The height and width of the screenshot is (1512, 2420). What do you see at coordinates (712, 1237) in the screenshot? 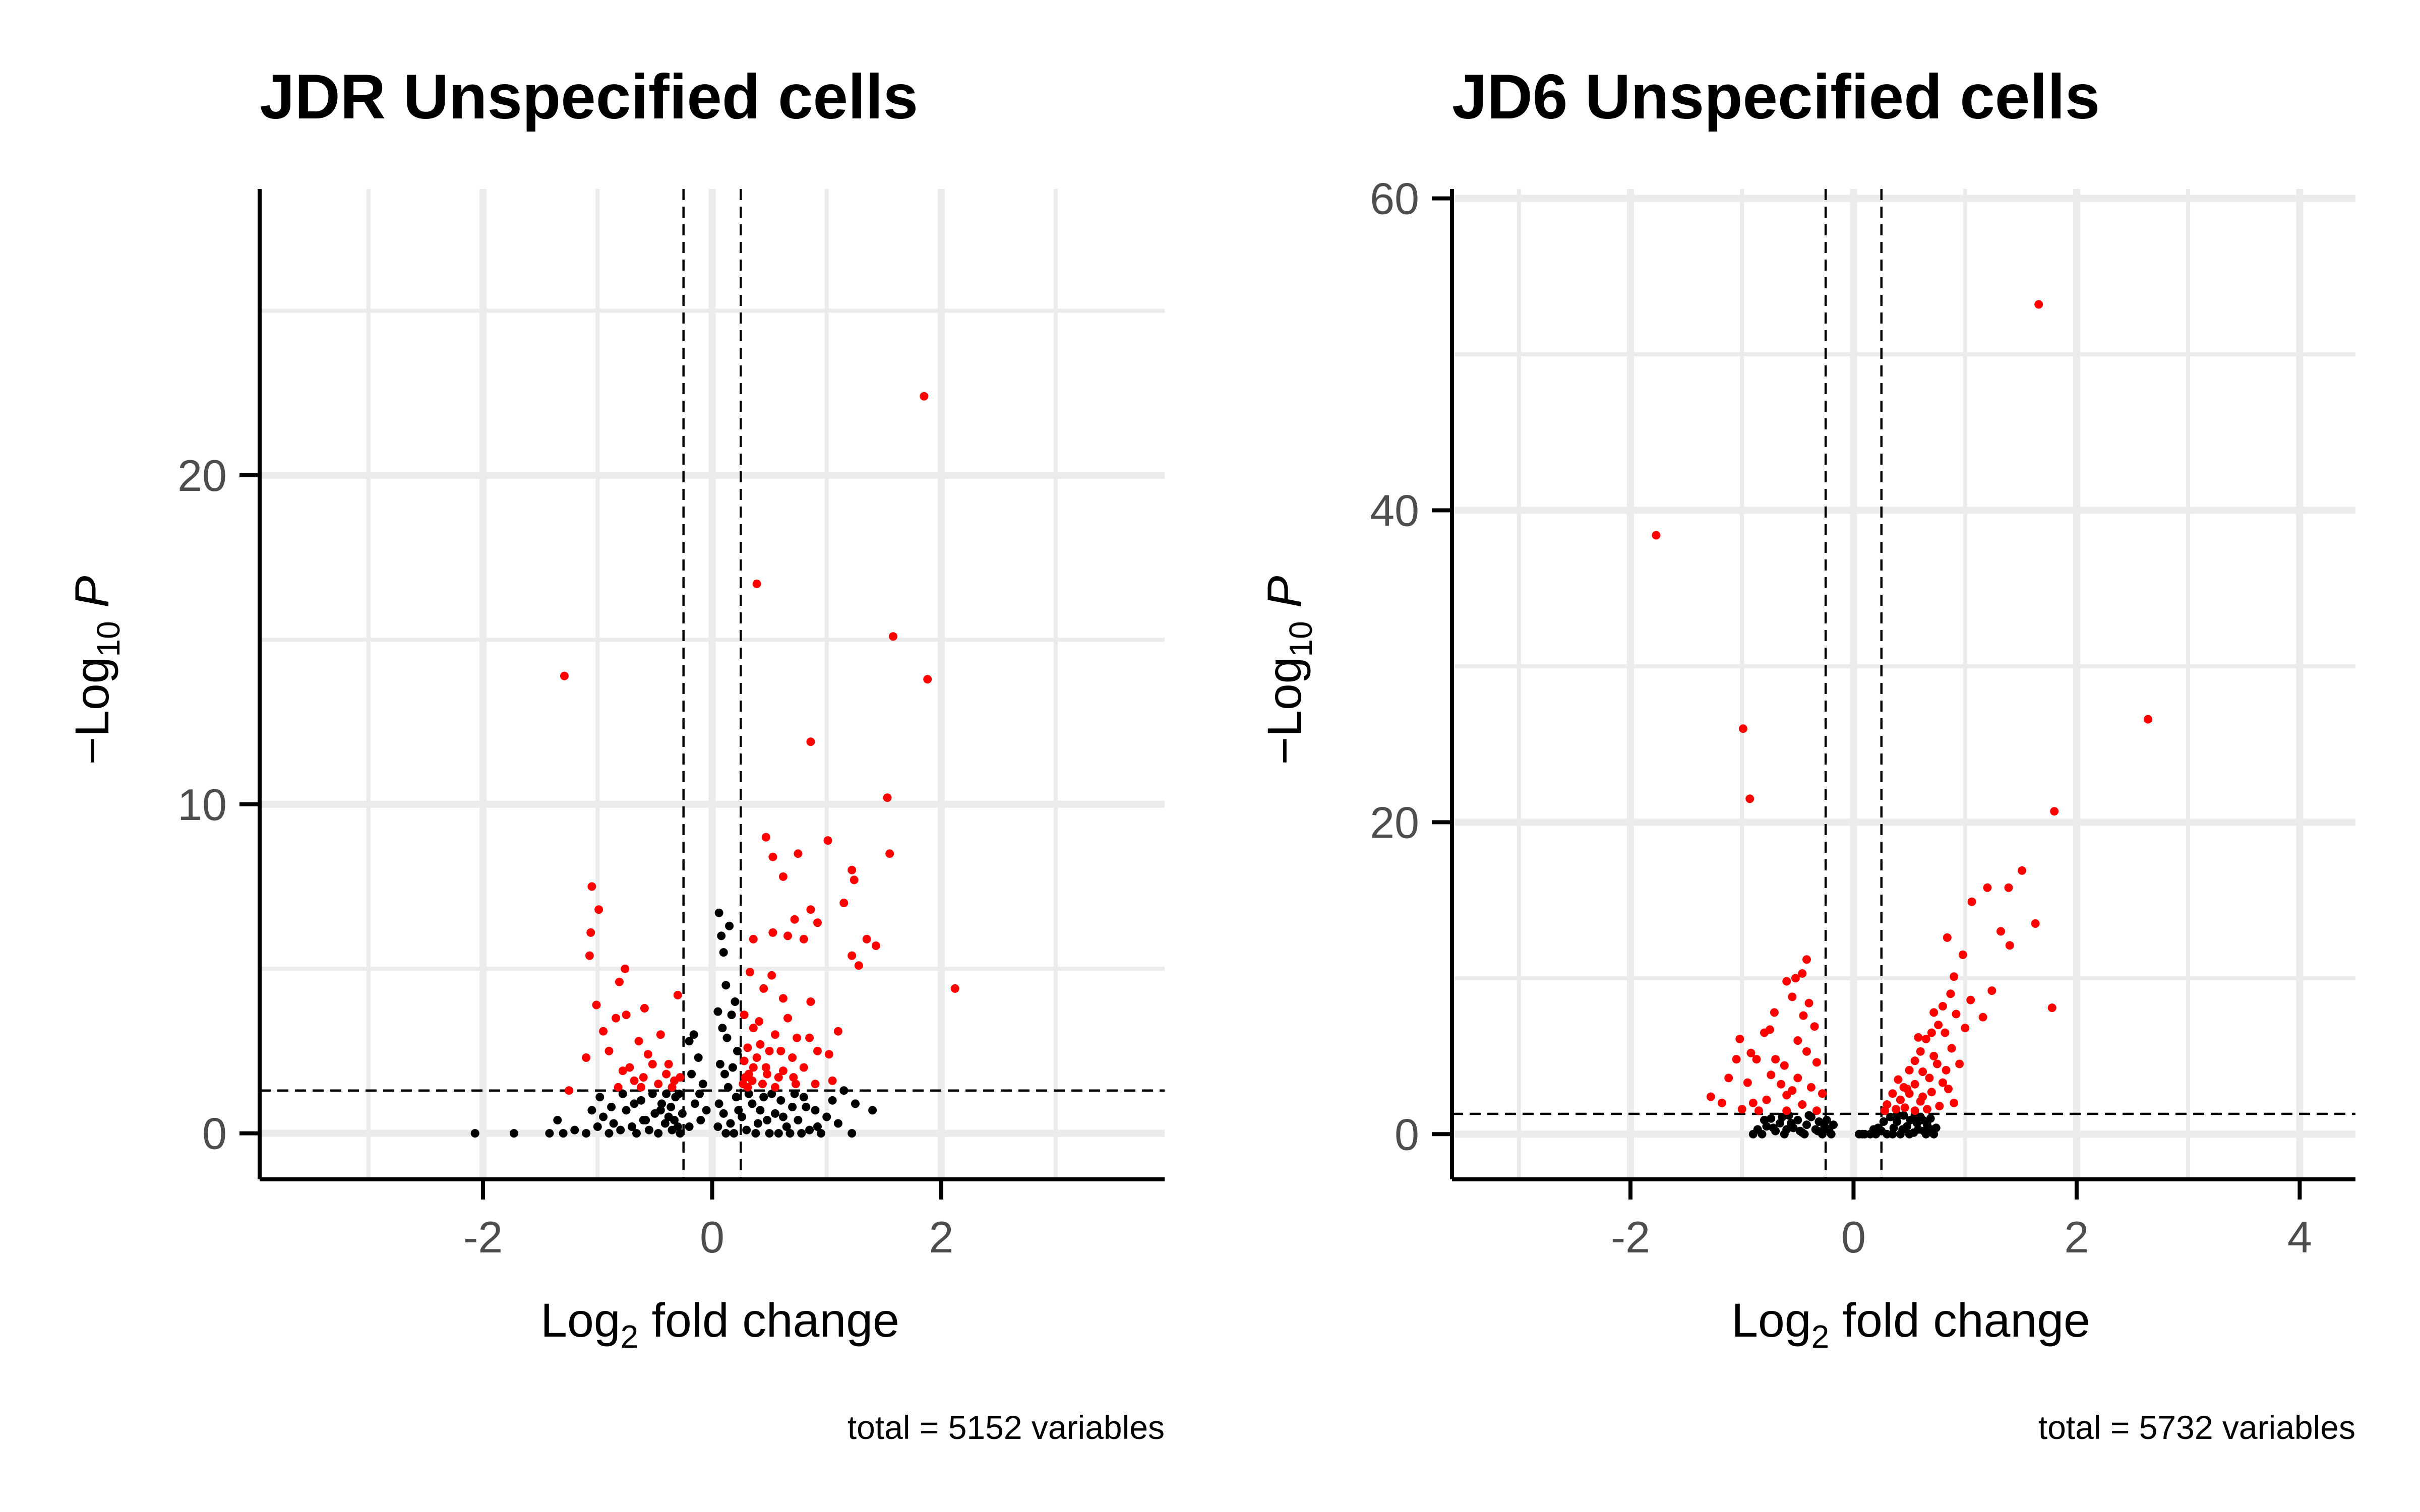
I see `x-tick-label: 0` at bounding box center [712, 1237].